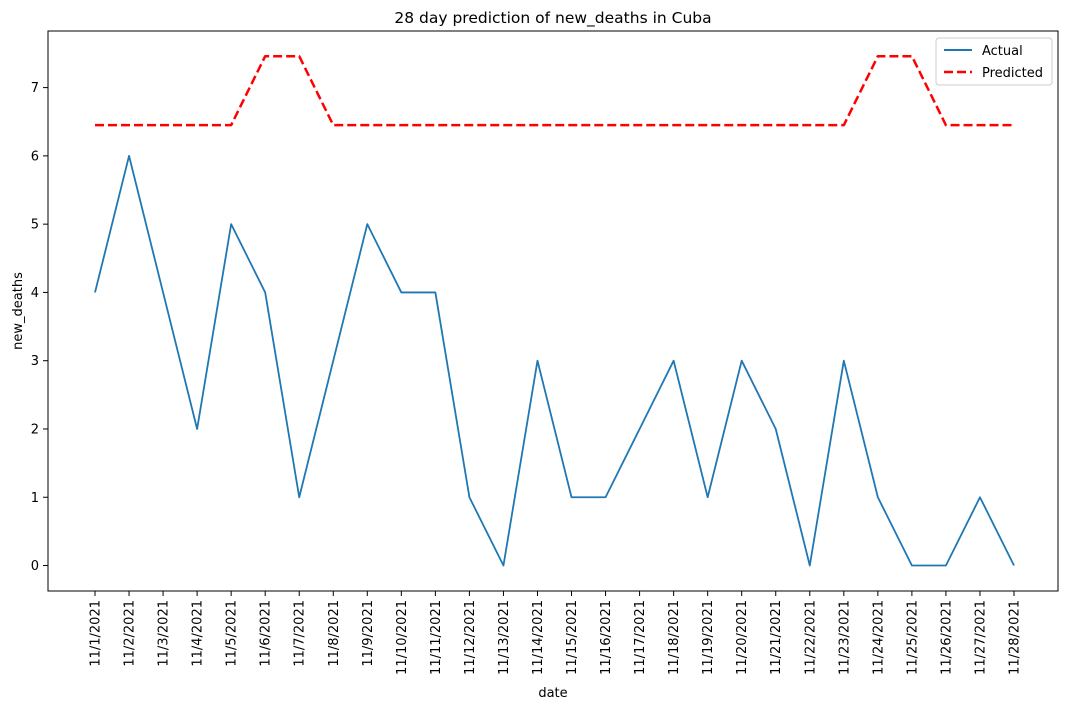 The image size is (1070, 713). What do you see at coordinates (912, 637) in the screenshot?
I see `x-tick-label: 11/25/2021` at bounding box center [912, 637].